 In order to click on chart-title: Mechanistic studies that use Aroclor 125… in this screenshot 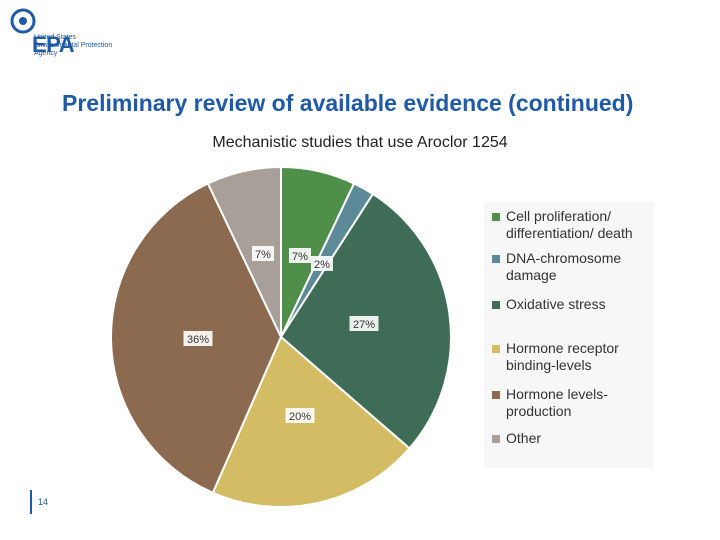, I will do `click(360, 142)`.